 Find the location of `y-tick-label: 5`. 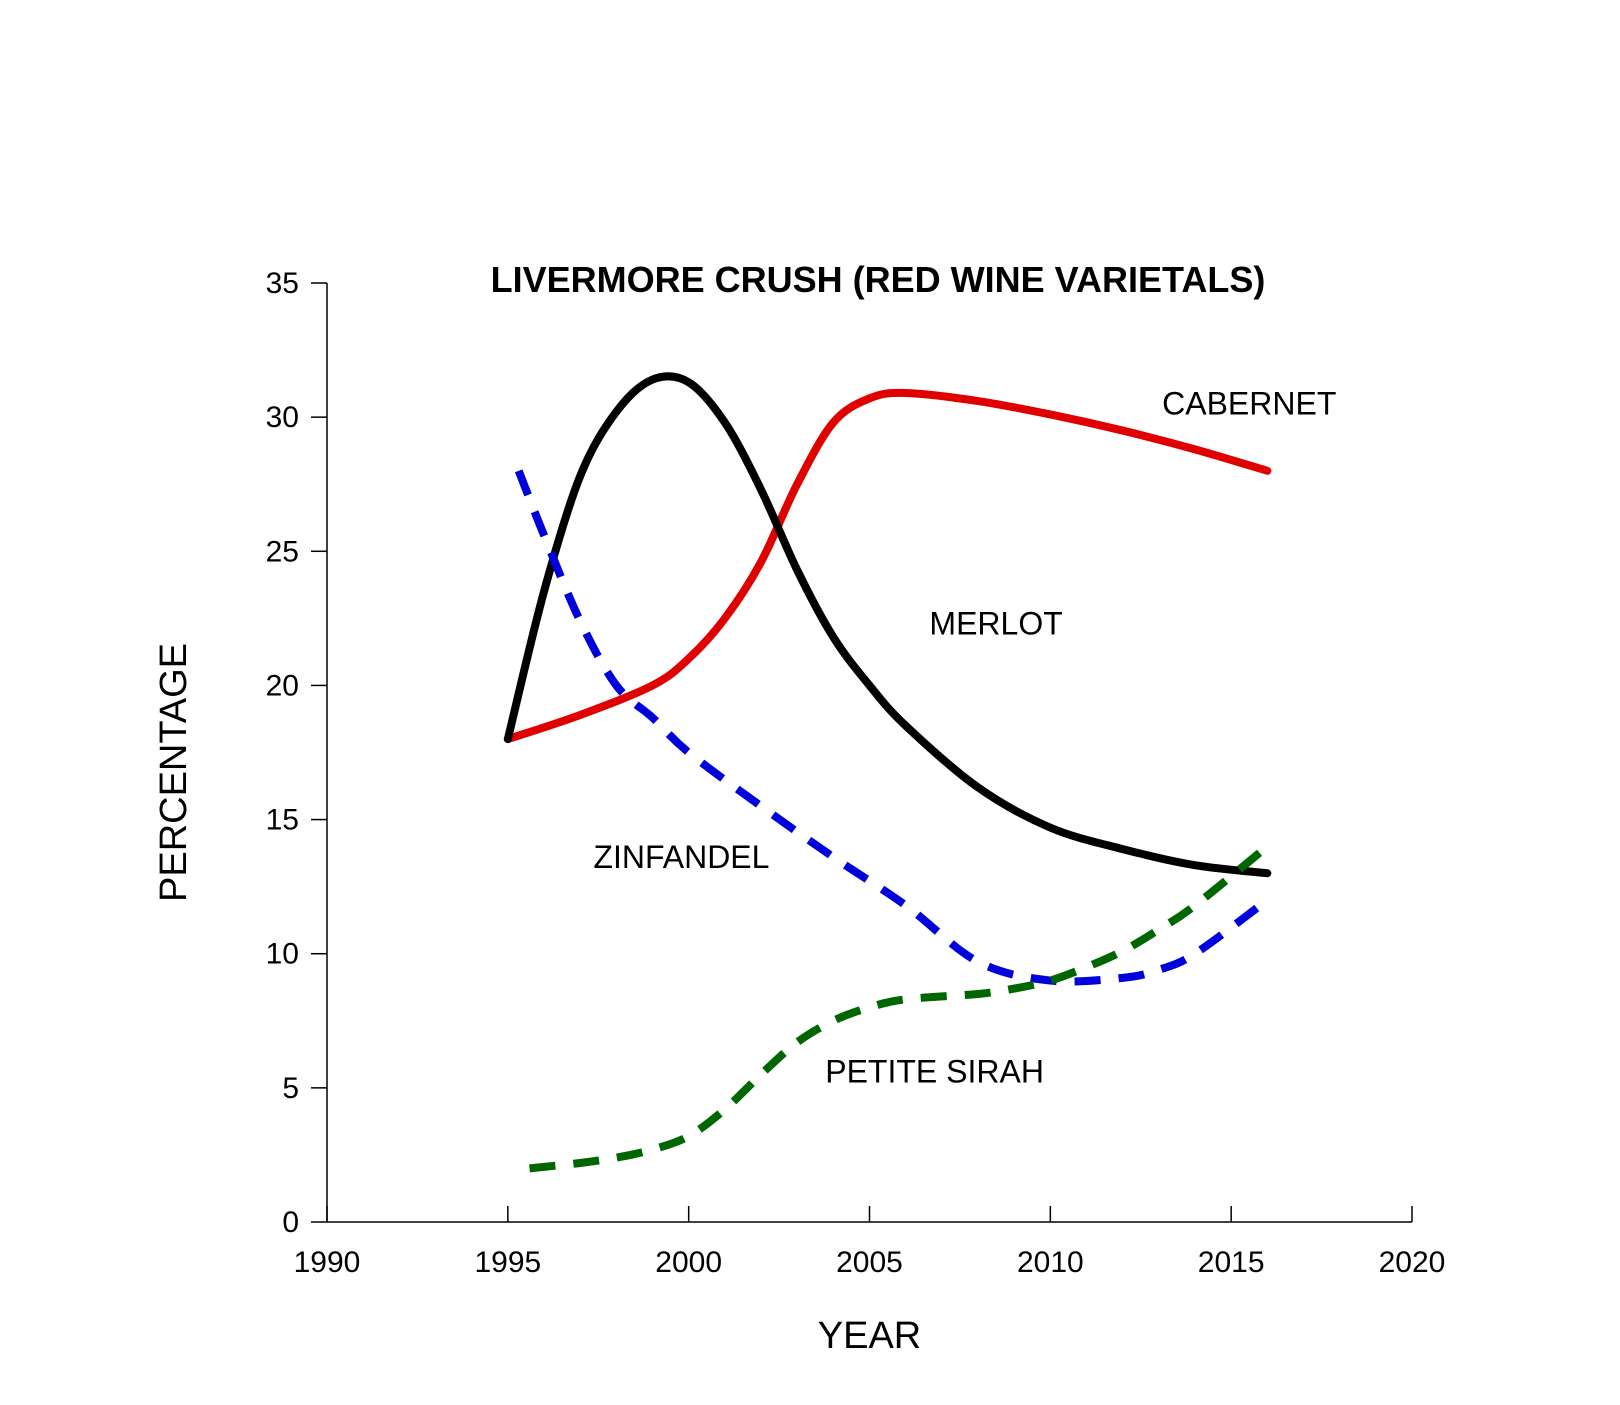

y-tick-label: 5 is located at coordinates (290, 1088).